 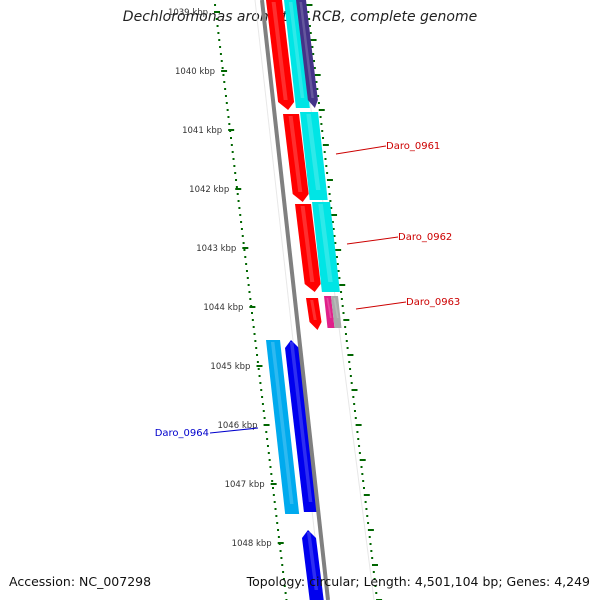 I want to click on cds-reverse, so click(x=283, y=427).